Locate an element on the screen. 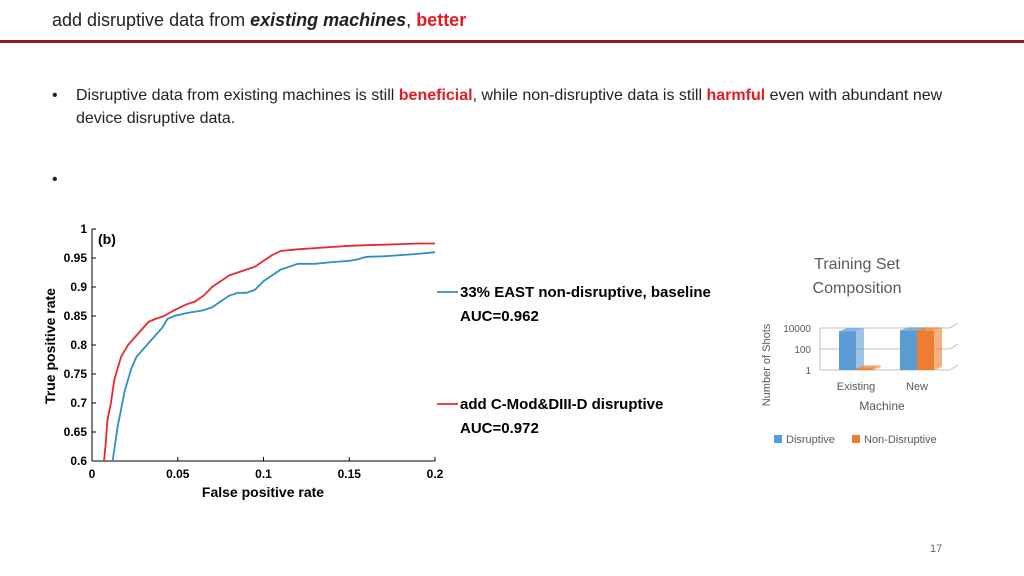 The image size is (1024, 576). y-tick-label: 0.65 is located at coordinates (76, 432).